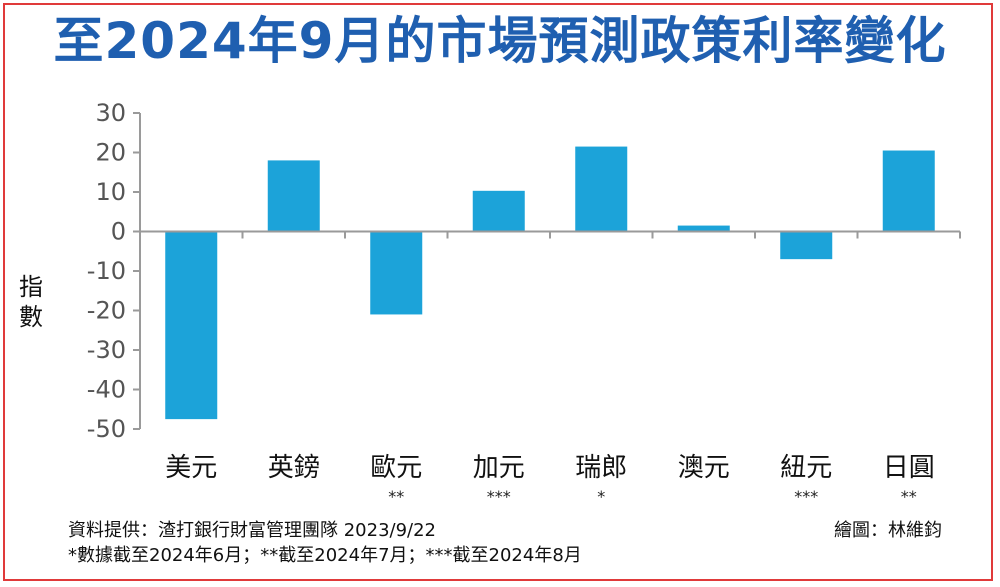 Image resolution: width=1000 pixels, height=587 pixels. I want to click on y-tick-label: -50, so click(106, 429).